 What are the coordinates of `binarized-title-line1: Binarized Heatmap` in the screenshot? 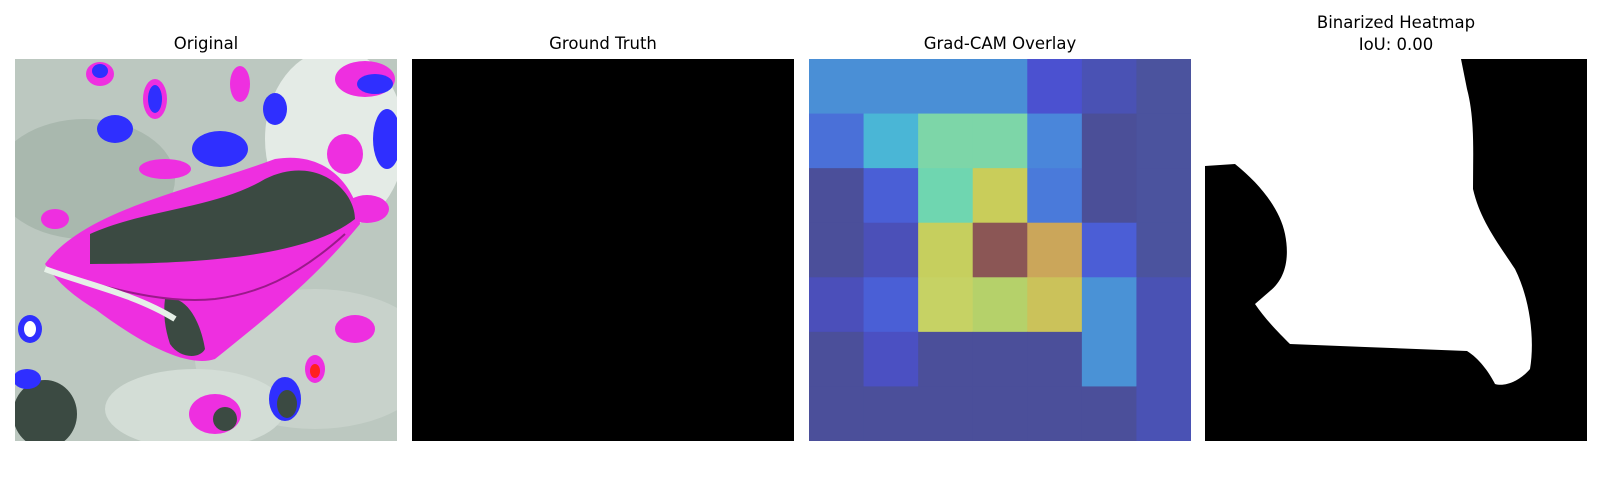 It's located at (1396, 22).